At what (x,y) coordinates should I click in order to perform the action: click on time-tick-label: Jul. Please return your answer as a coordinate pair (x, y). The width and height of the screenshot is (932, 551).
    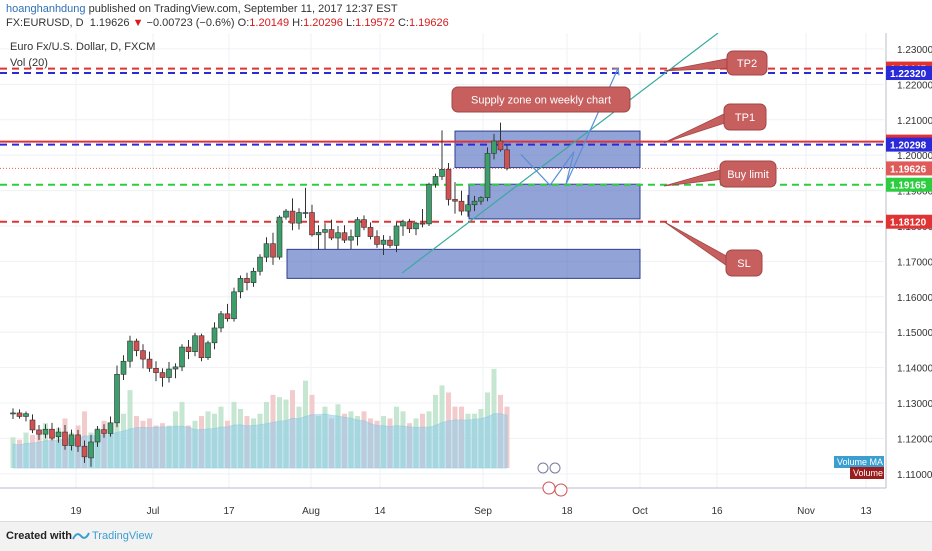
    Looking at the image, I should click on (153, 511).